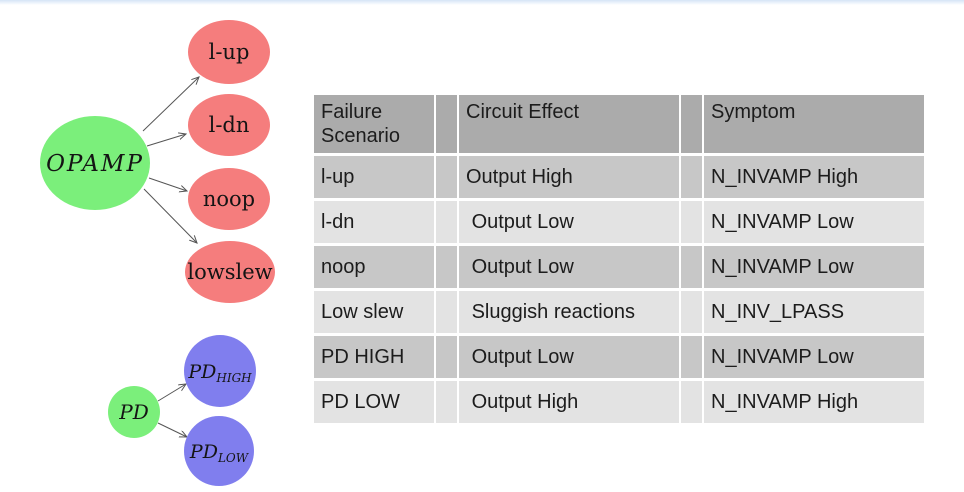 The height and width of the screenshot is (492, 964). I want to click on cell-scenario: l-dn, so click(374, 222).